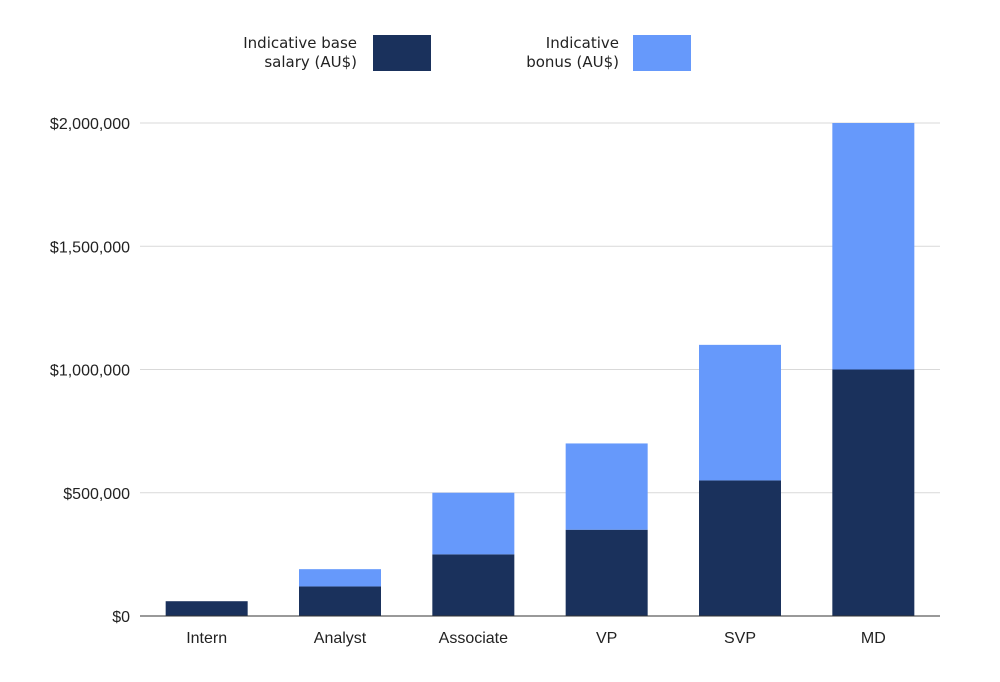 The height and width of the screenshot is (682, 1000). I want to click on bar-segment-bonus-associate, so click(473, 523).